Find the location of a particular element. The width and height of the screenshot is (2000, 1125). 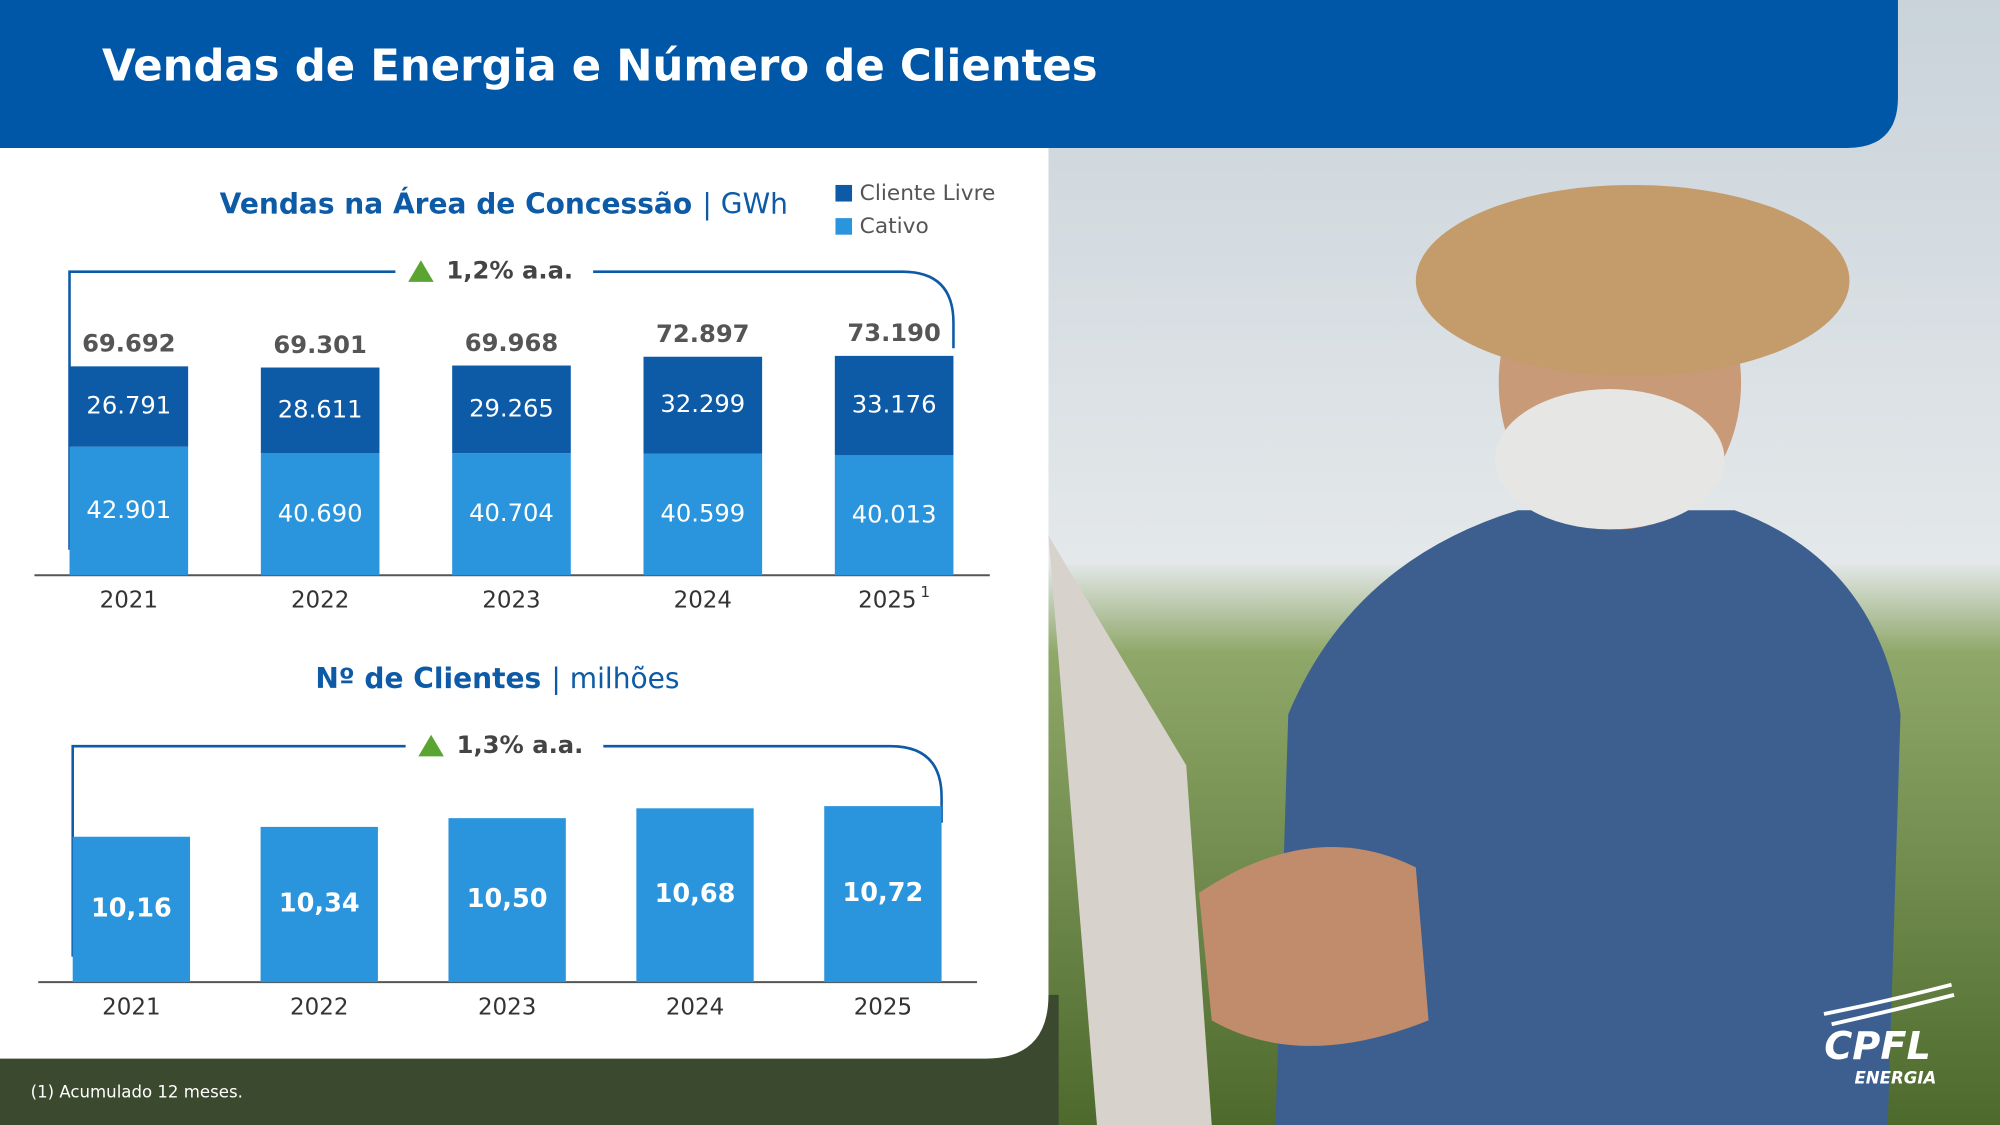

legend-label: Cliente Livre is located at coordinates (928, 193).